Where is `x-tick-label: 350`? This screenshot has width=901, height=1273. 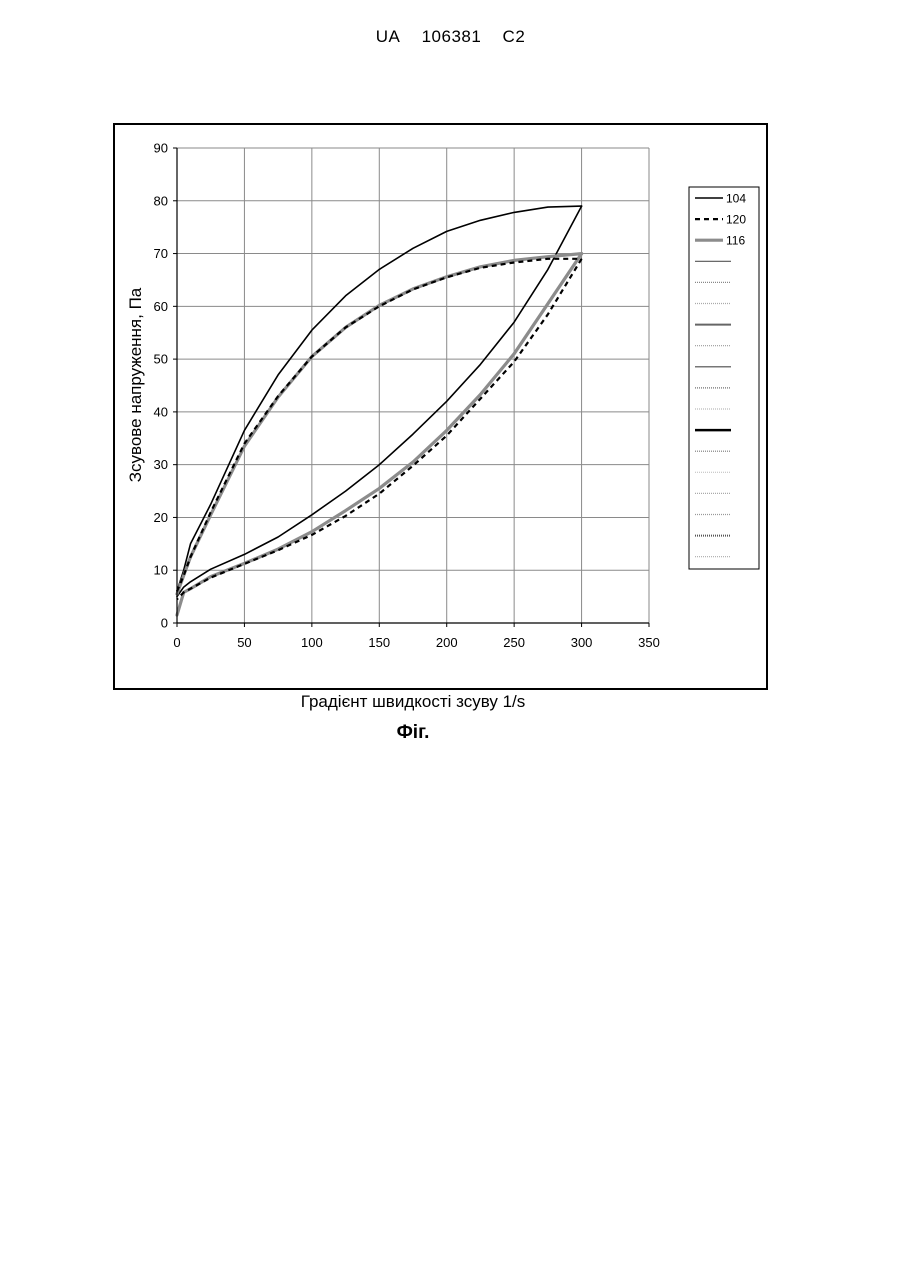
x-tick-label: 350 is located at coordinates (649, 642).